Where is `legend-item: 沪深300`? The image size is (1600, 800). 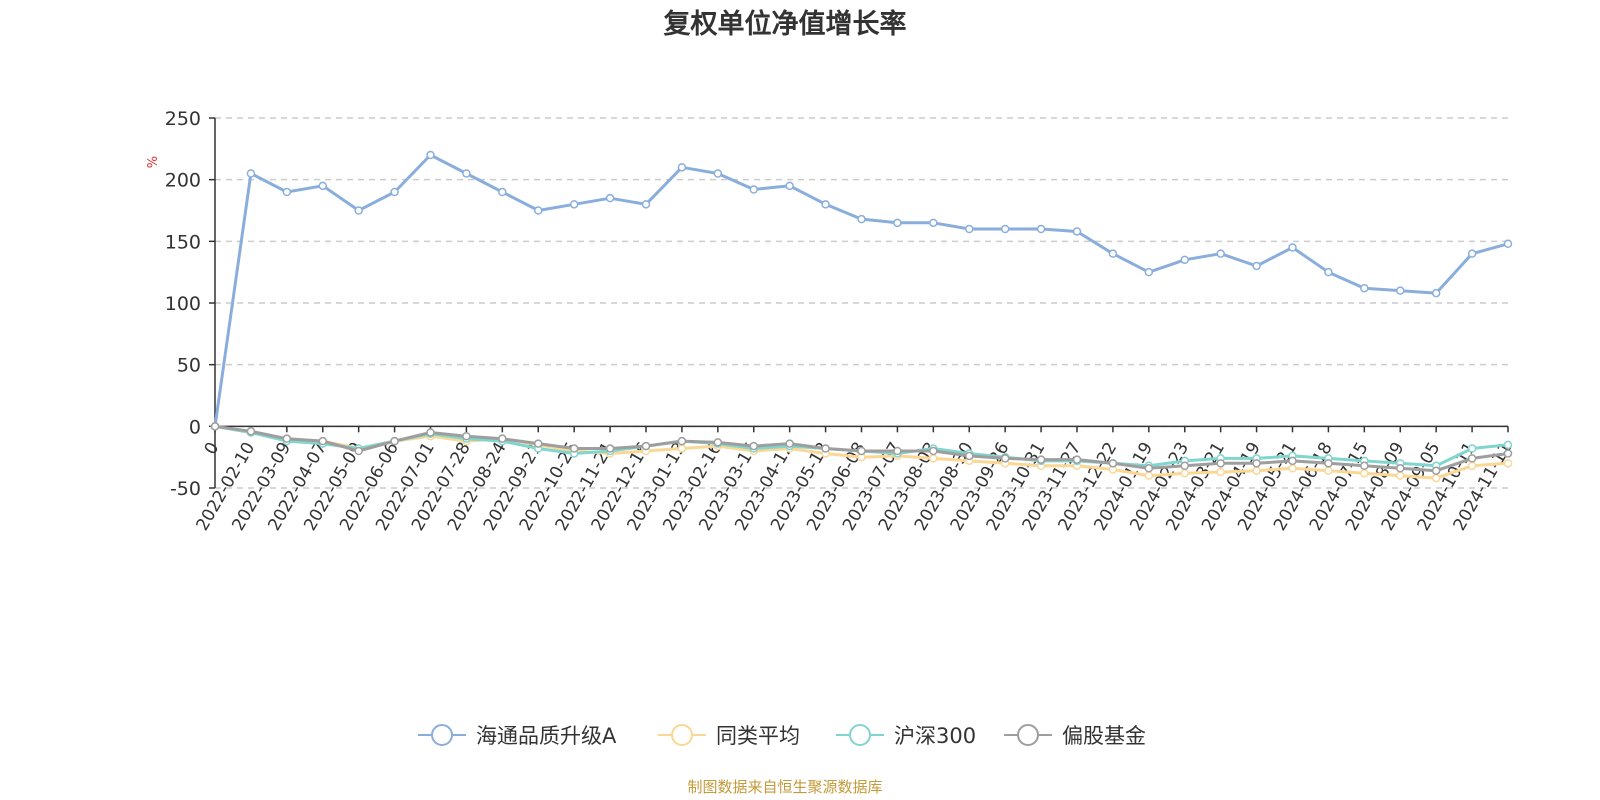 legend-item: 沪深300 is located at coordinates (906, 736).